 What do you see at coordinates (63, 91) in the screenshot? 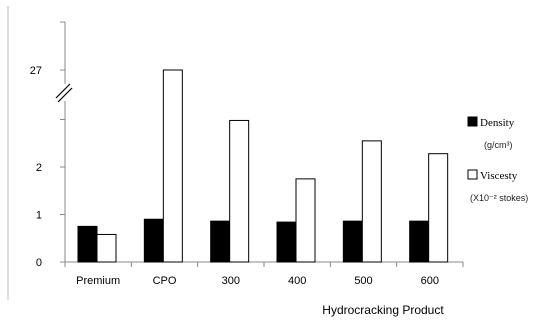
I see `axis-break-mark-a` at bounding box center [63, 91].